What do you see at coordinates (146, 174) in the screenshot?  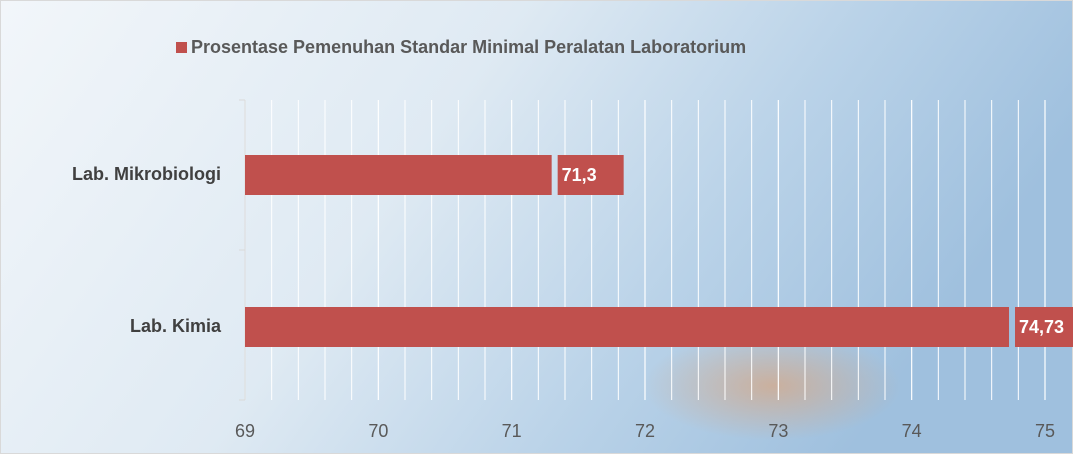 I see `y-tick-label: Lab. Mikrobiologi` at bounding box center [146, 174].